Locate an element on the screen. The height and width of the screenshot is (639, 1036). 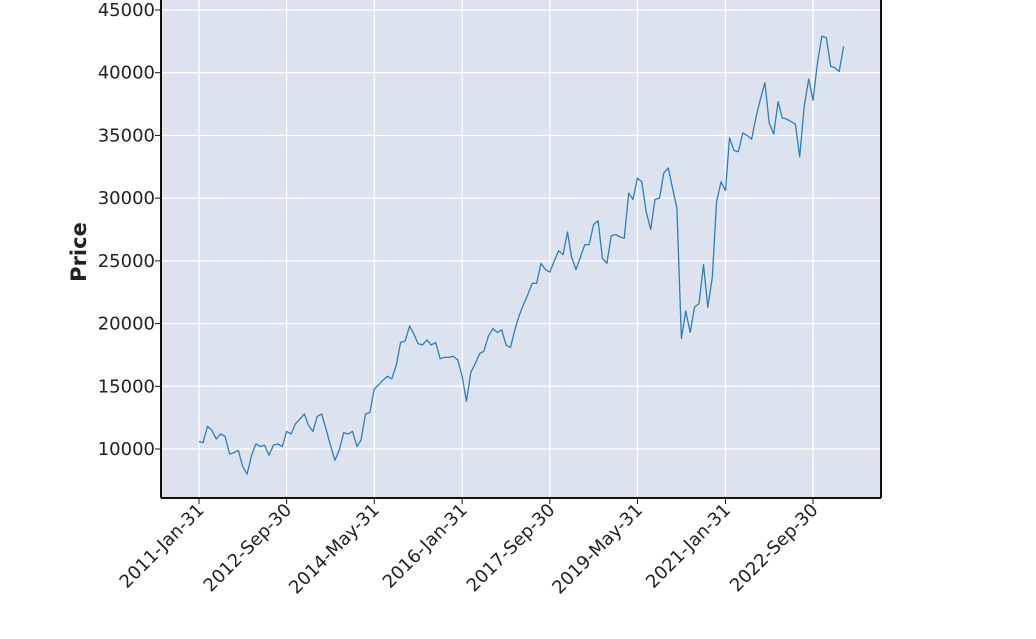
x-tick-label: 2011-Jan-31 is located at coordinates (162, 546).